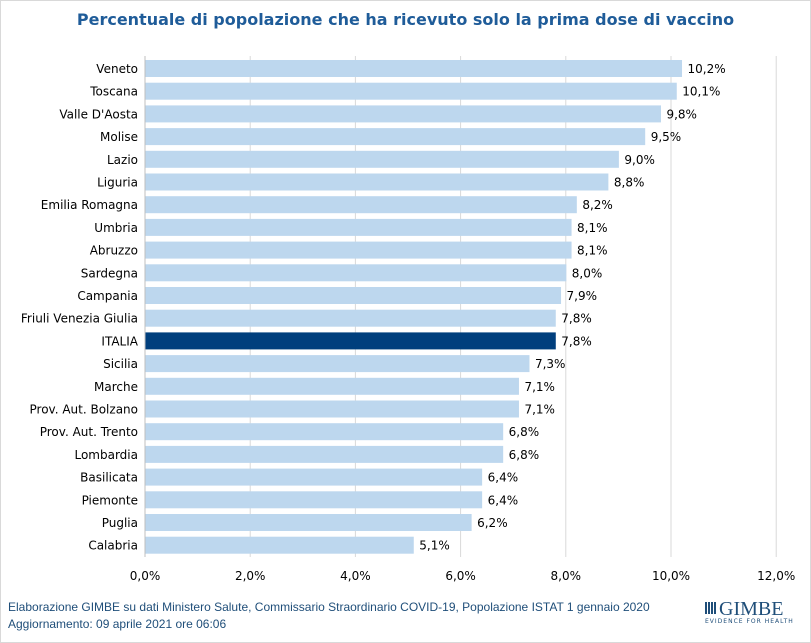 The image size is (811, 643). What do you see at coordinates (587, 273) in the screenshot?
I see `data-label: 8,0%` at bounding box center [587, 273].